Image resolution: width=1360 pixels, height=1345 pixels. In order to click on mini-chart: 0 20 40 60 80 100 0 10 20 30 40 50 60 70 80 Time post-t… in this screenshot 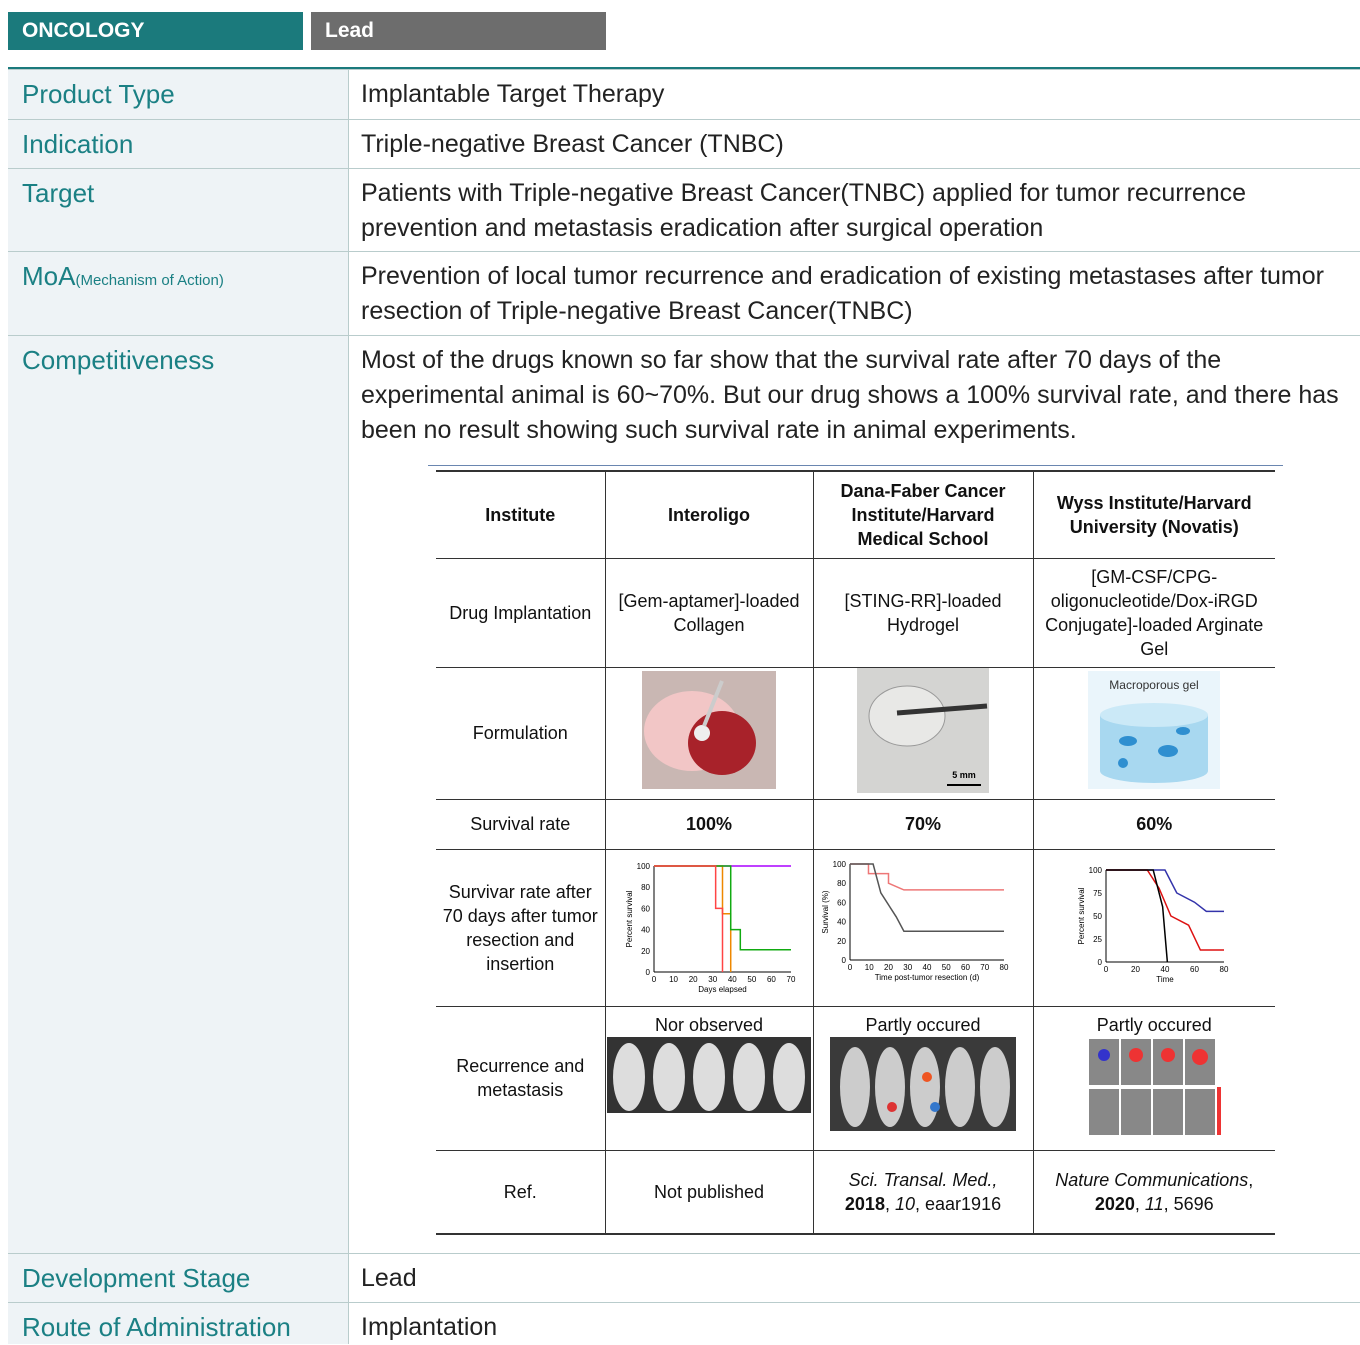, I will do `click(915, 921)`.